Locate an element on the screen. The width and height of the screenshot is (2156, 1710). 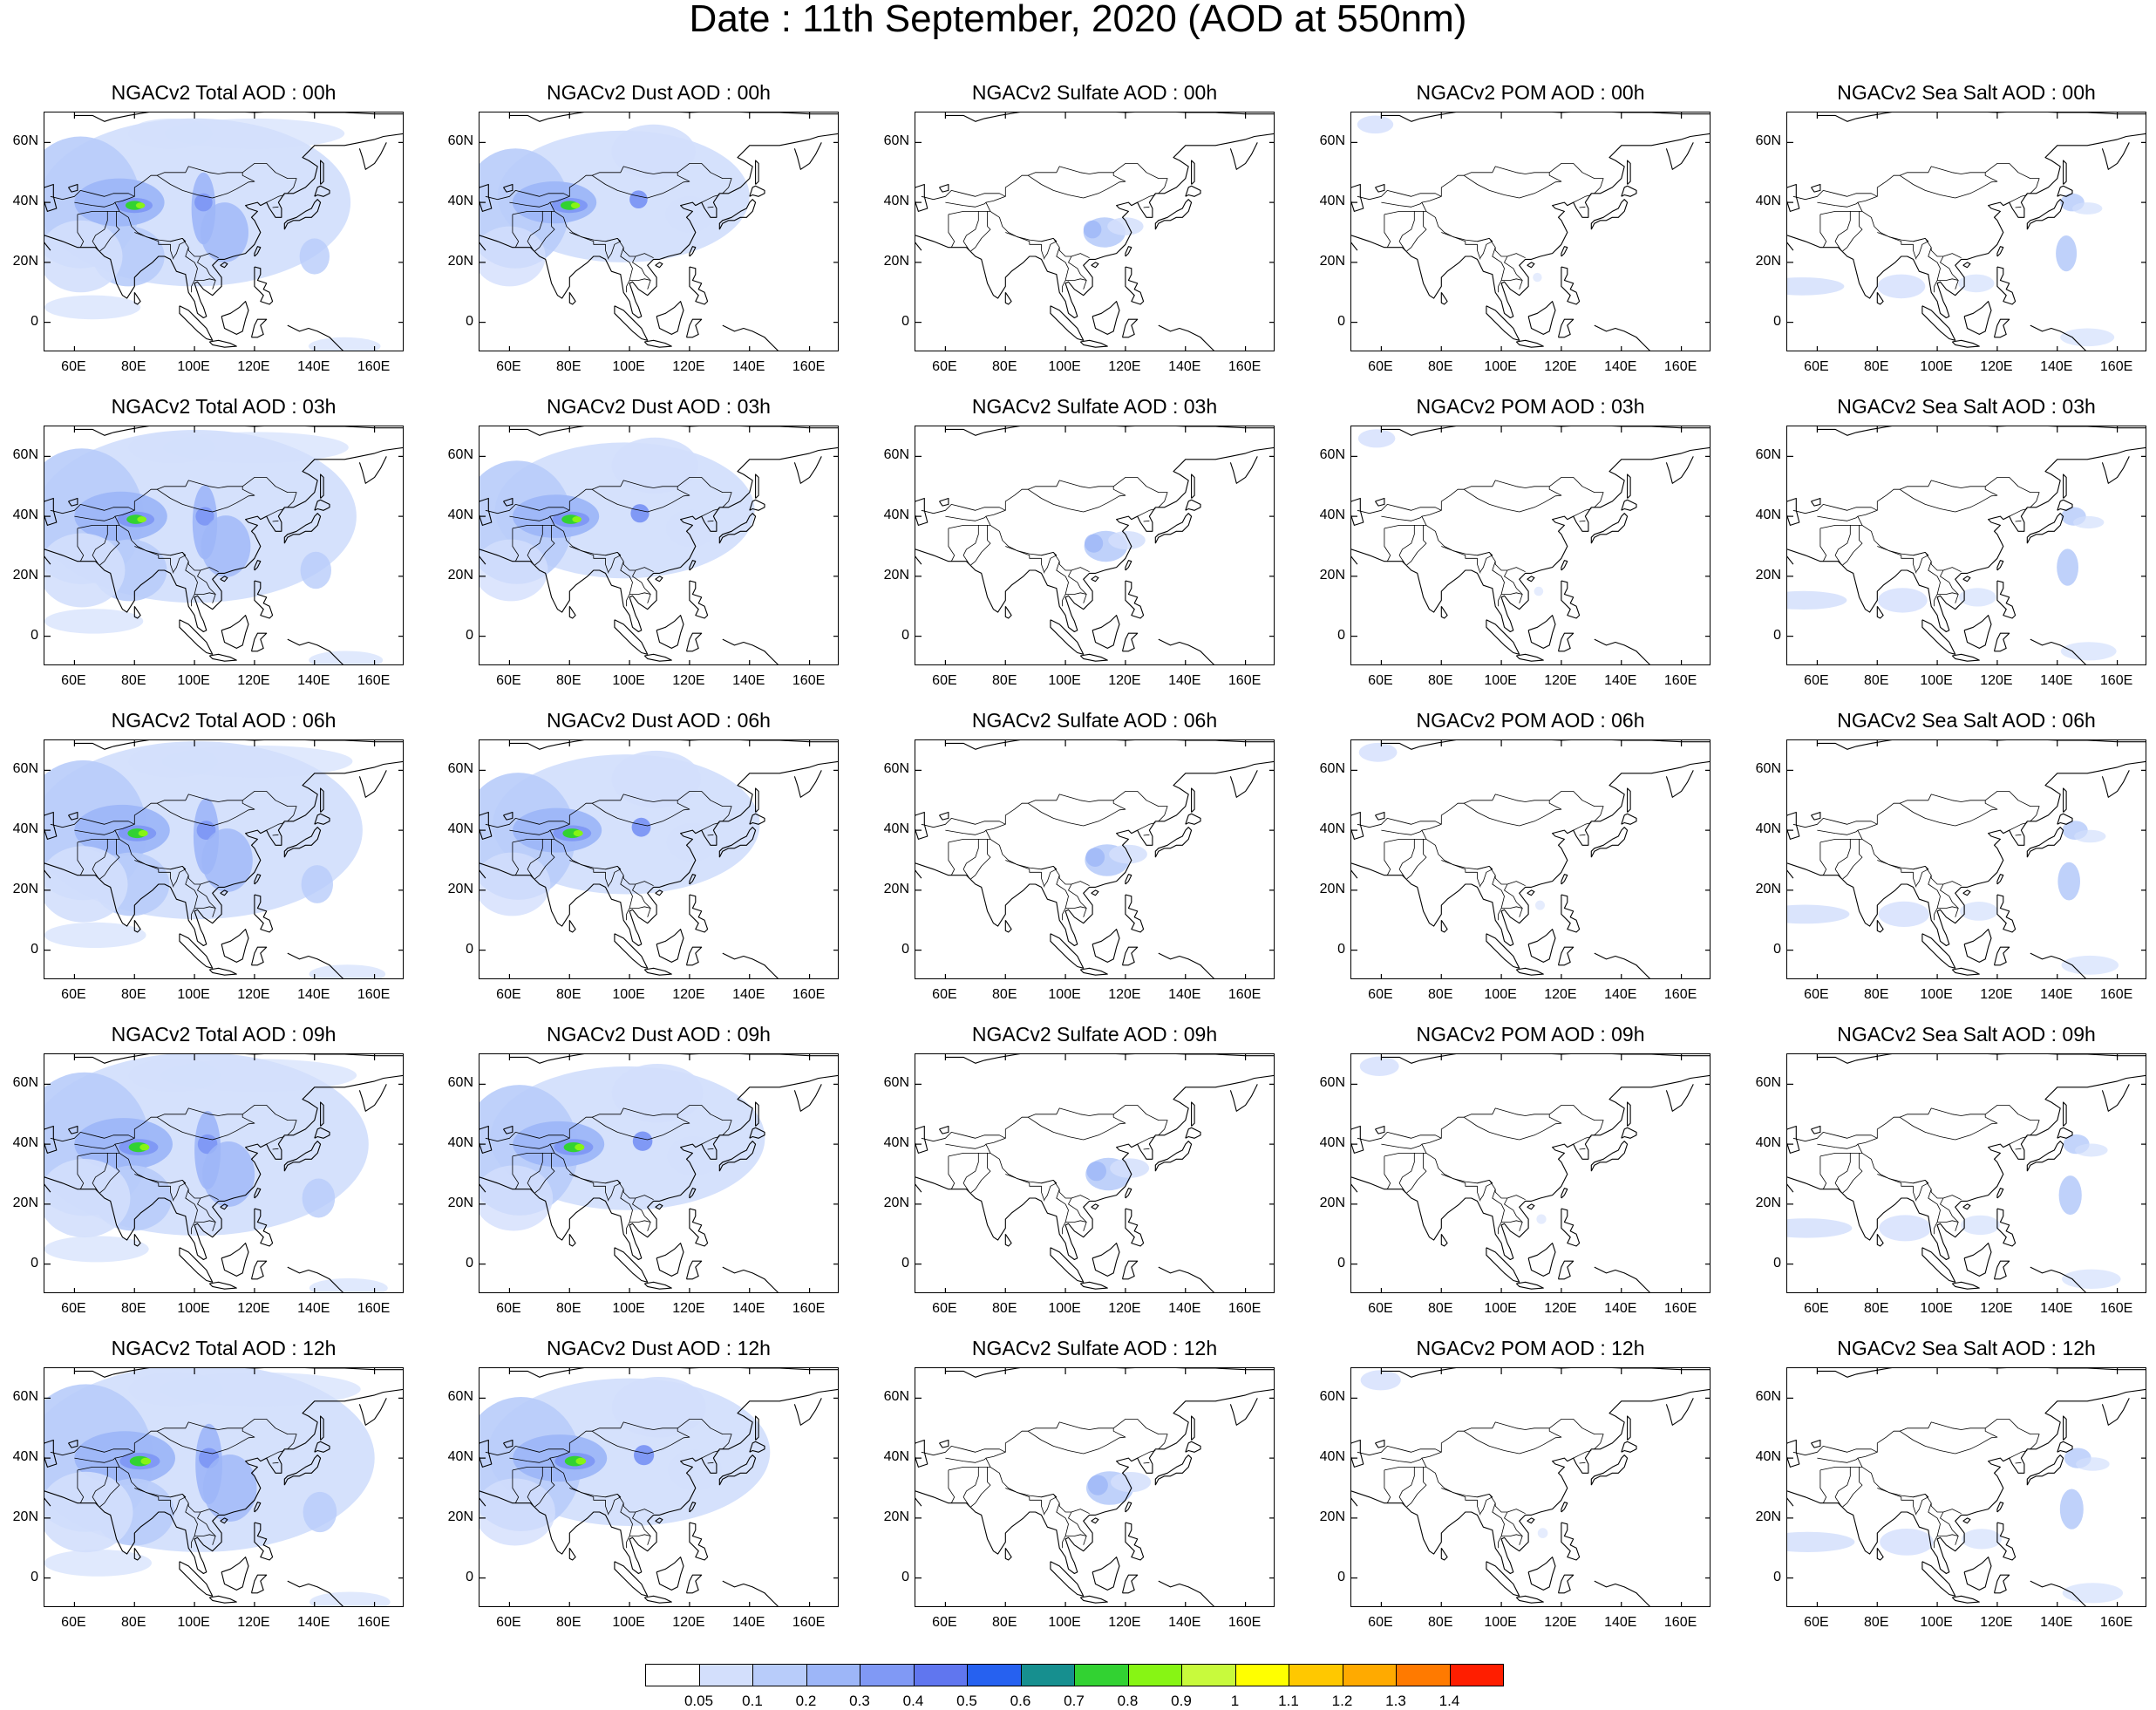
lon-tick-label: 160E is located at coordinates (809, 366).